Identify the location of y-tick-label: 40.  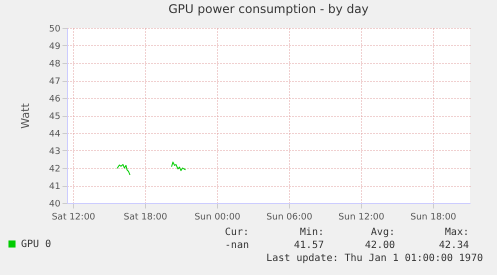
(55, 205).